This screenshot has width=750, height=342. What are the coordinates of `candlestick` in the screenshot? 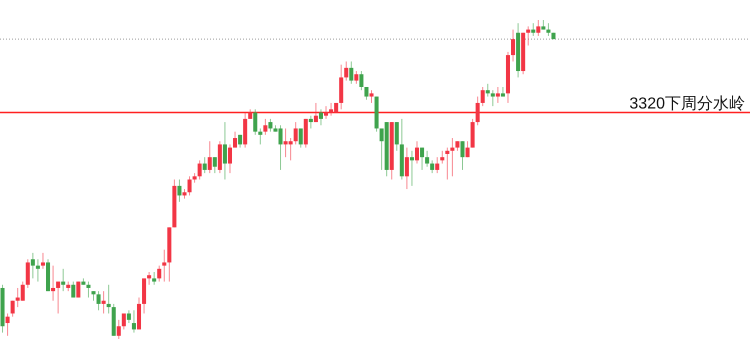 It's located at (78, 289).